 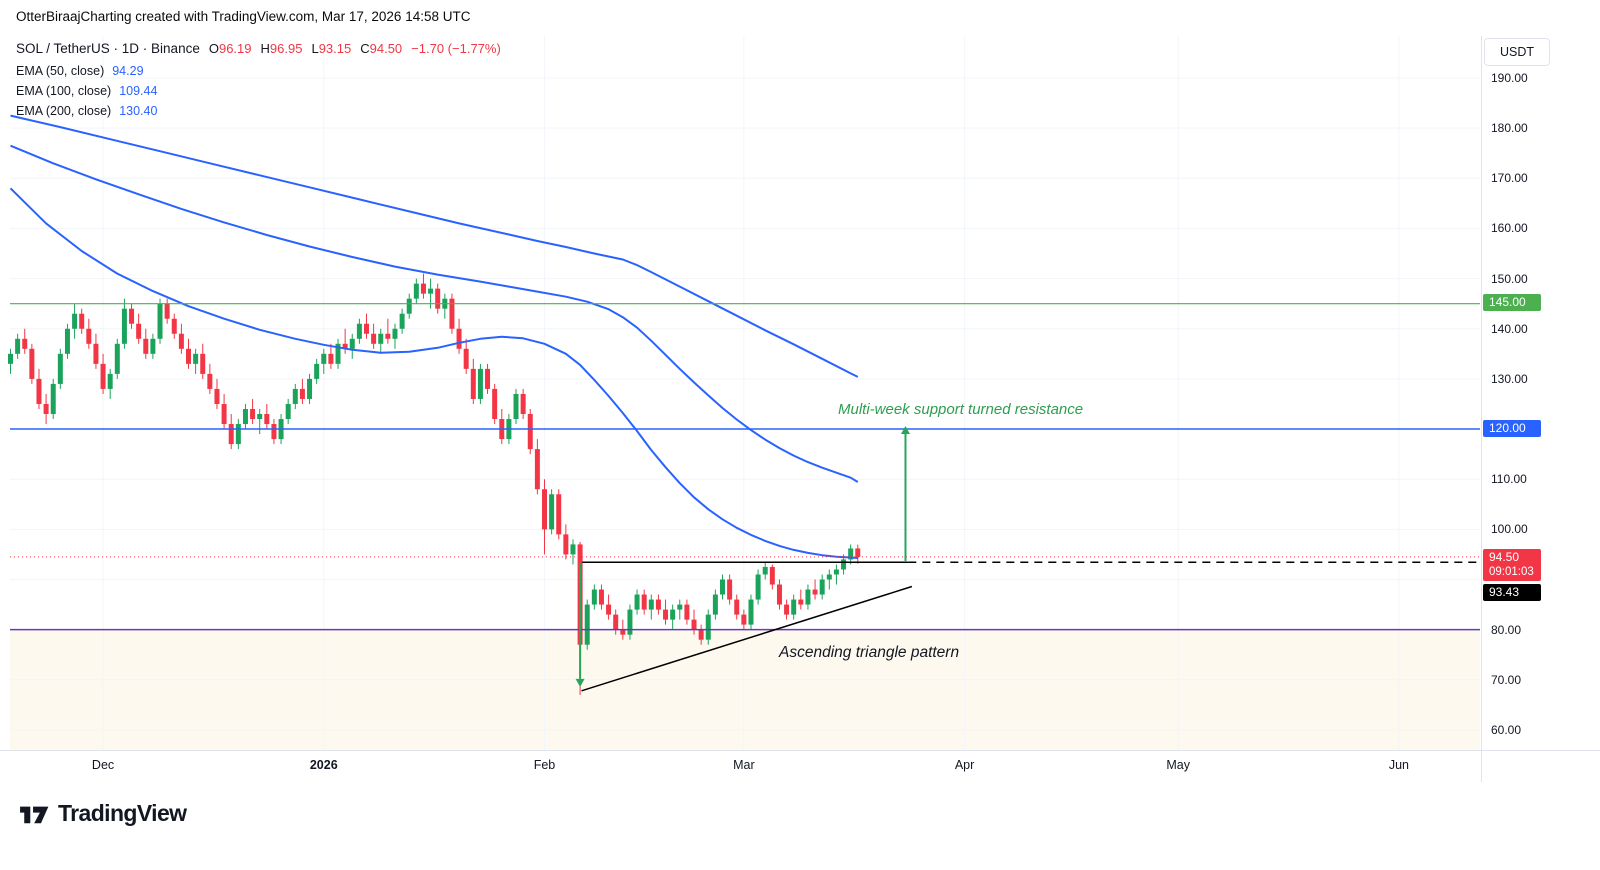 I want to click on price-tick-110.00: 110.00, so click(x=1509, y=479).